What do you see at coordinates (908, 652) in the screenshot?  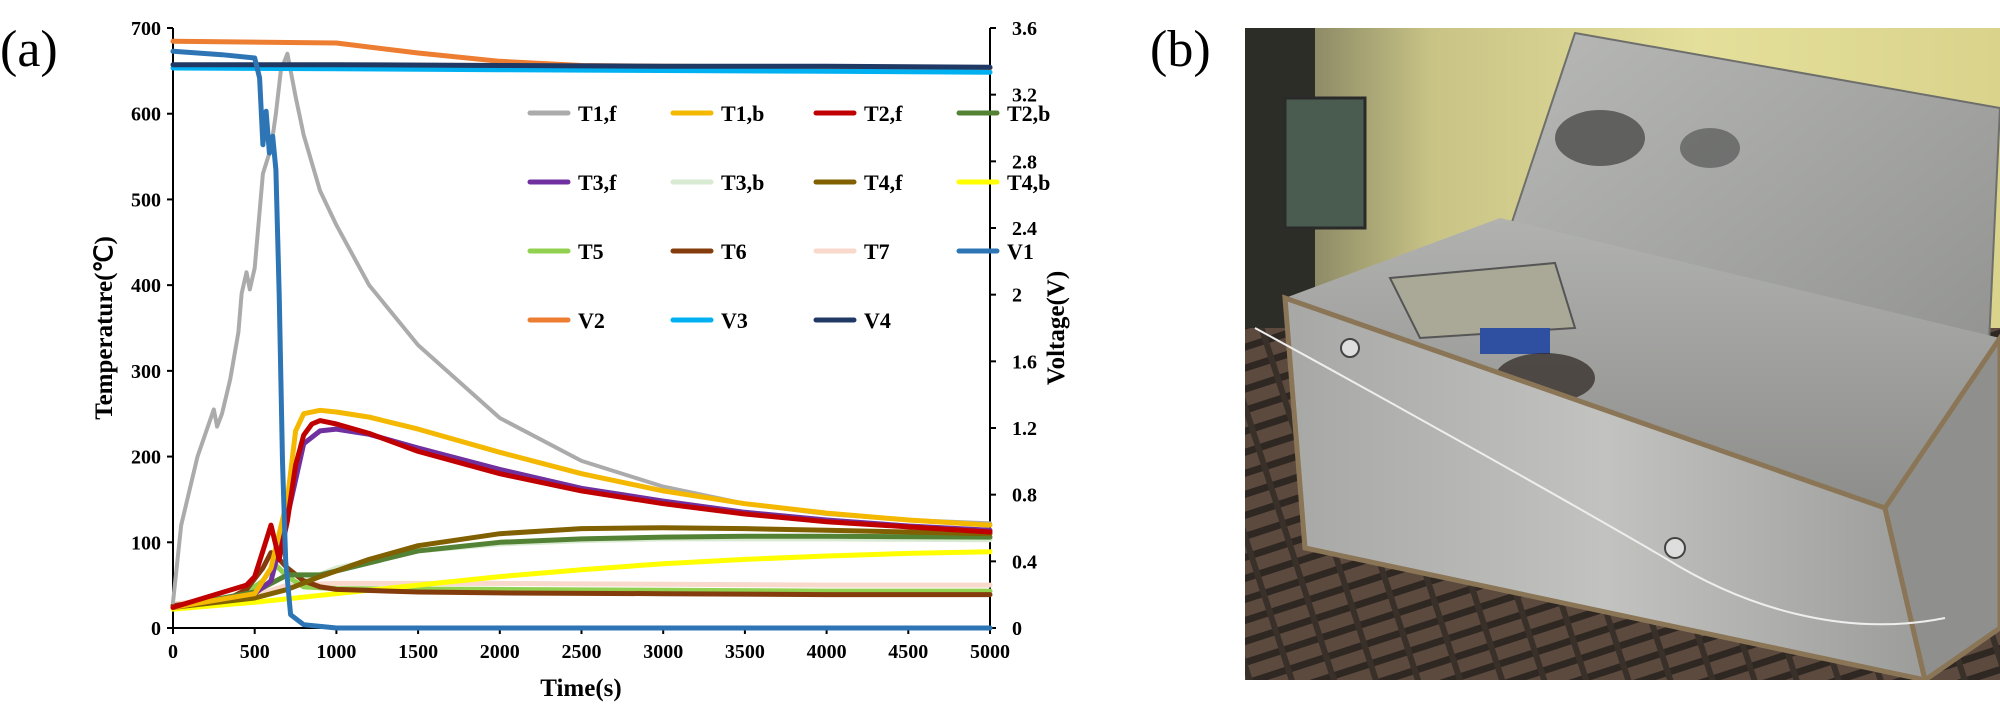 I see `x-tick-label: 4500` at bounding box center [908, 652].